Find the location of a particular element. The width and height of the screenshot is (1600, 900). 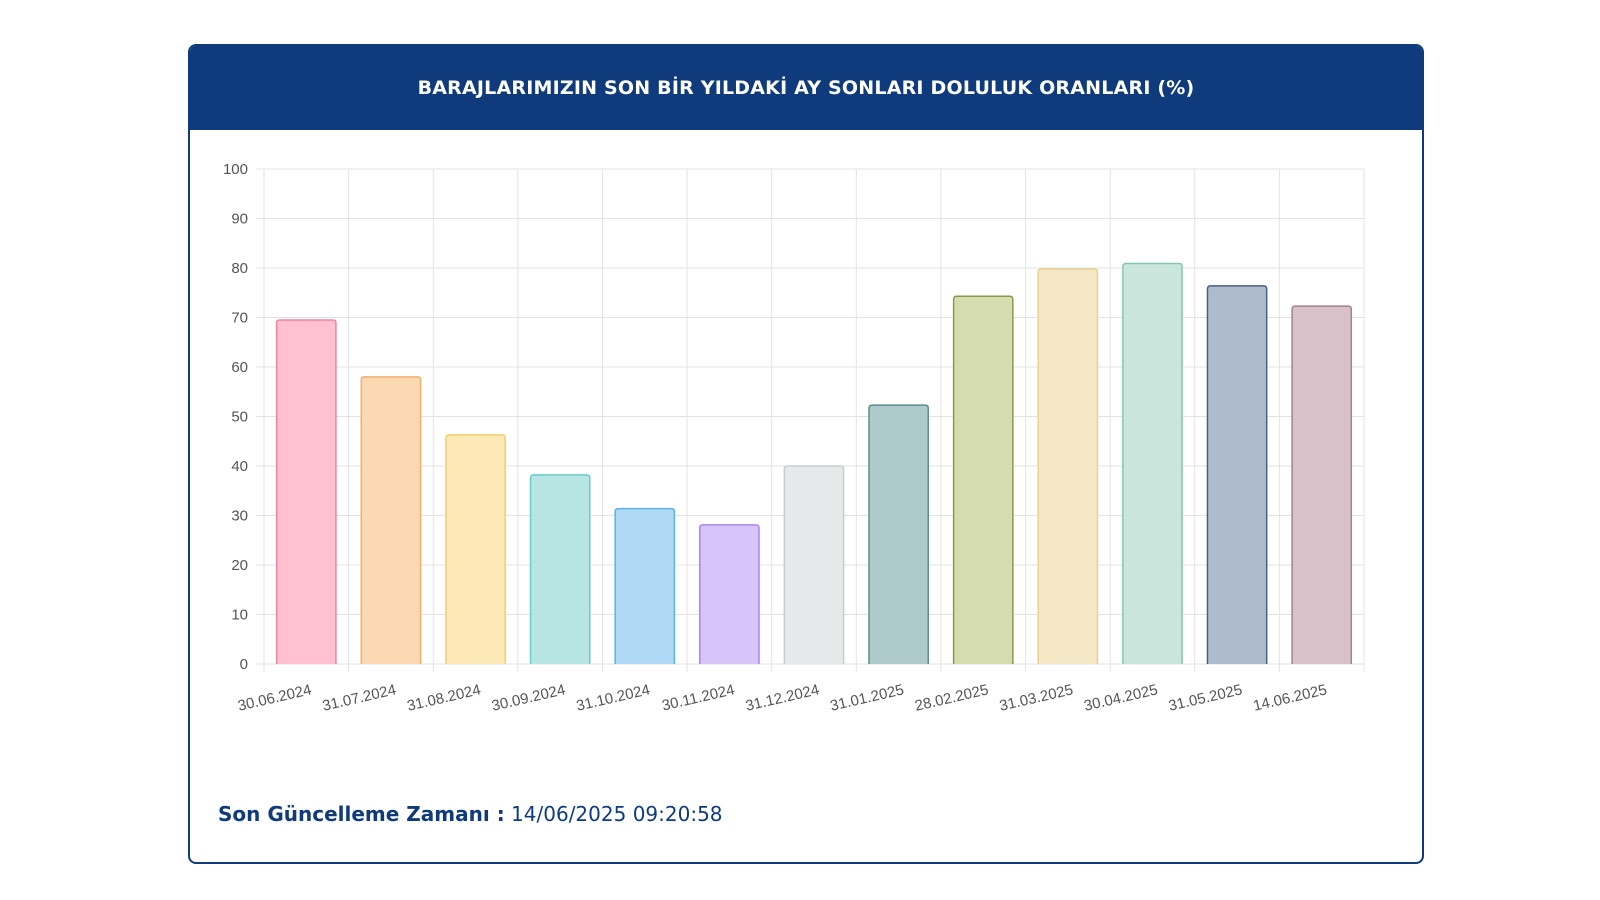

x-tick-label: 31.03.2025 is located at coordinates (1036, 697).